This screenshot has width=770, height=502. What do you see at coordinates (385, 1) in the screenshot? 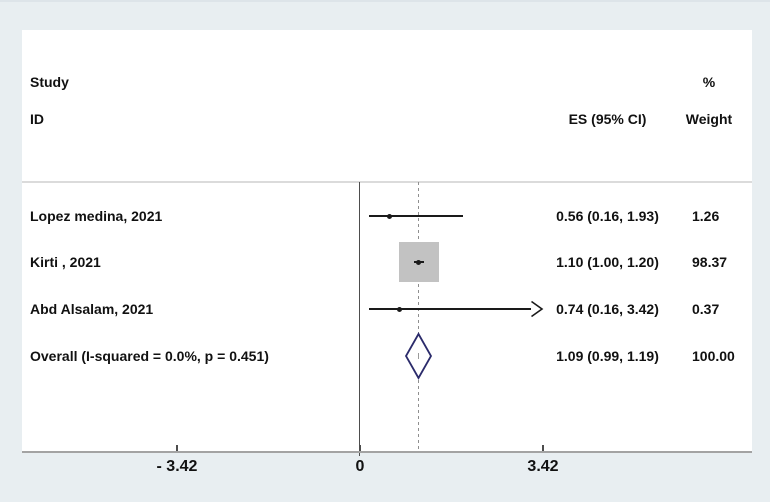
I see `top-edge-line` at bounding box center [385, 1].